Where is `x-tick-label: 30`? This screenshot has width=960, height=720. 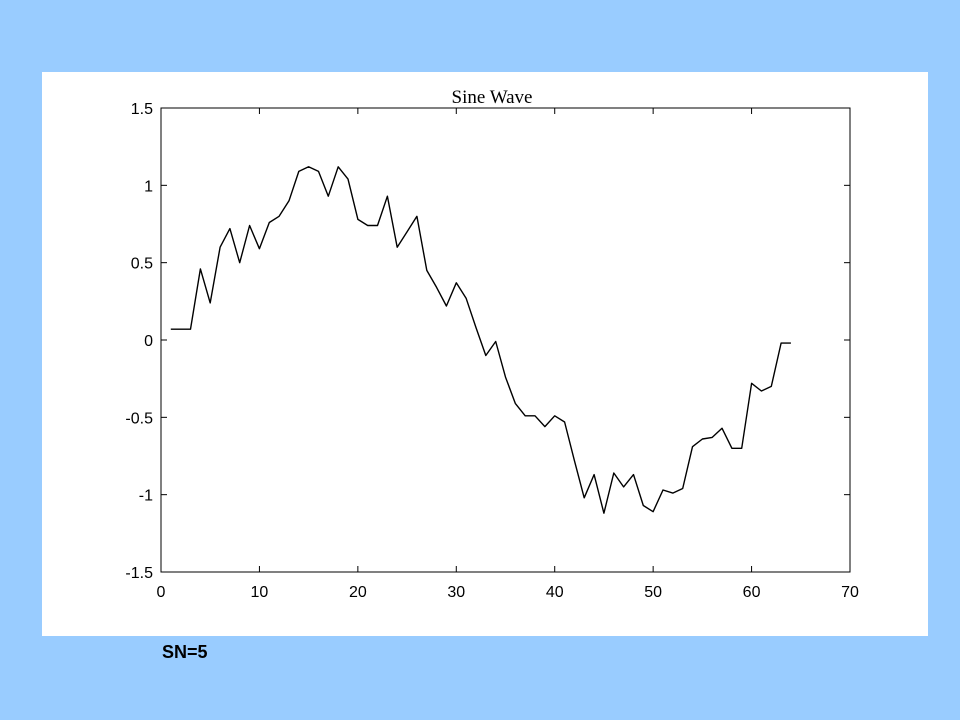 x-tick-label: 30 is located at coordinates (456, 592).